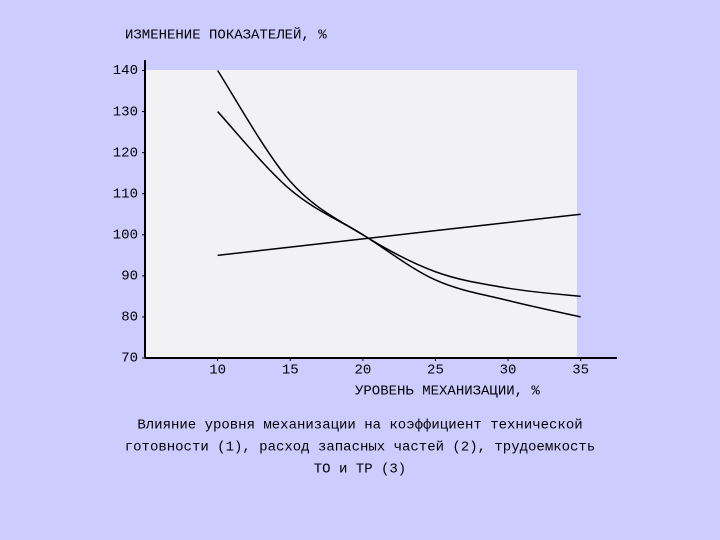 The width and height of the screenshot is (720, 540). Describe the element at coordinates (226, 35) in the screenshot. I see `chart-title: ИЗМЕНЕНИЕ ПОКАЗАТЕЛЕЙ, %` at that location.